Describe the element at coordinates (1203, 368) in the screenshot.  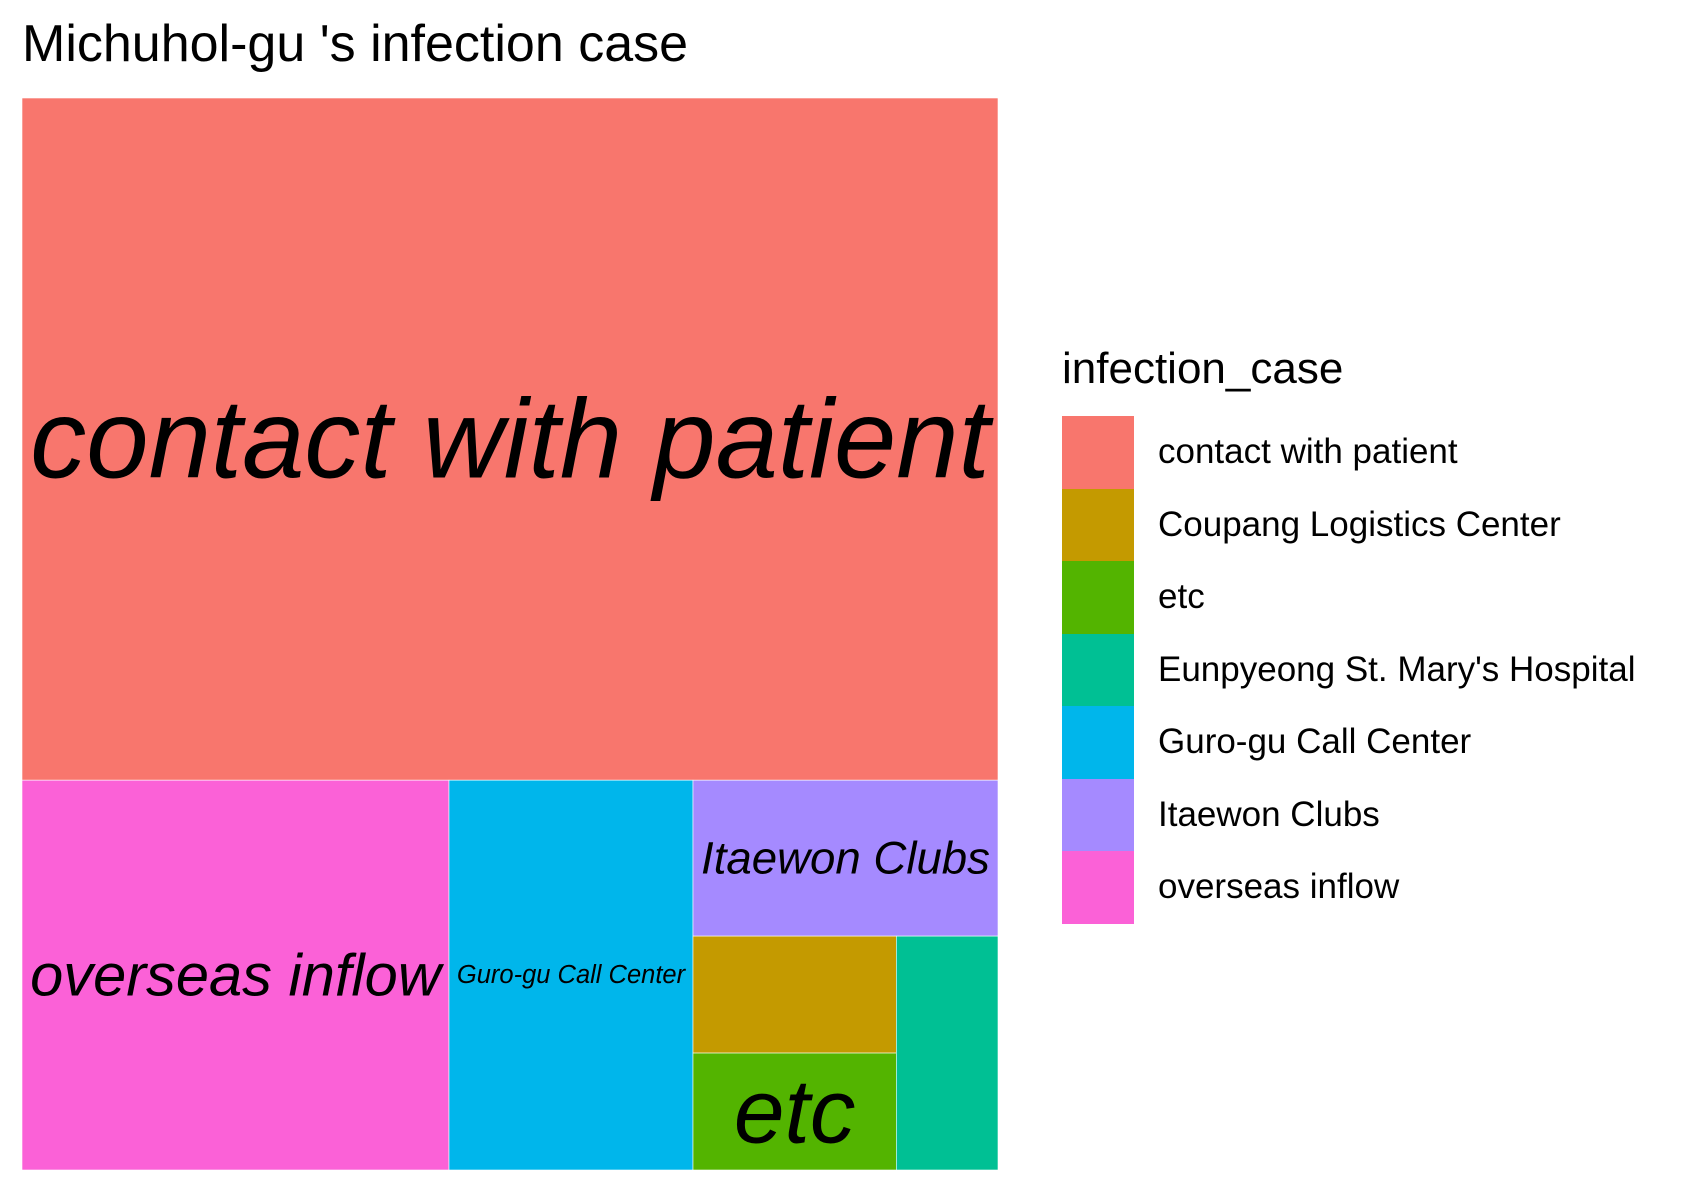
I see `legend-title: infection_case` at that location.